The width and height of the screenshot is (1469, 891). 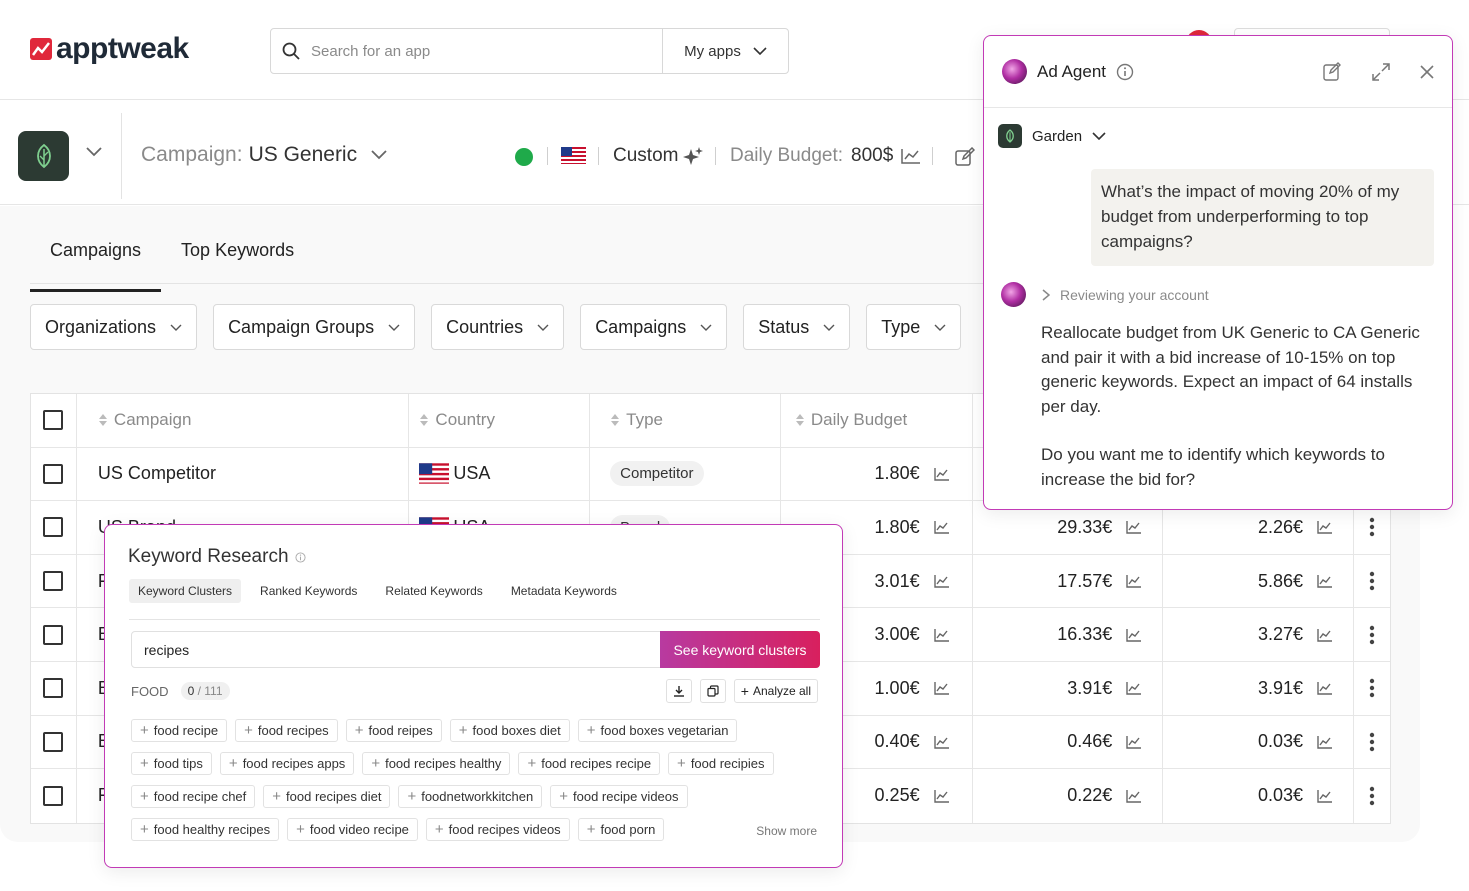 What do you see at coordinates (657, 730) in the screenshot?
I see `keyword-chip: + food boxes vegetarian` at bounding box center [657, 730].